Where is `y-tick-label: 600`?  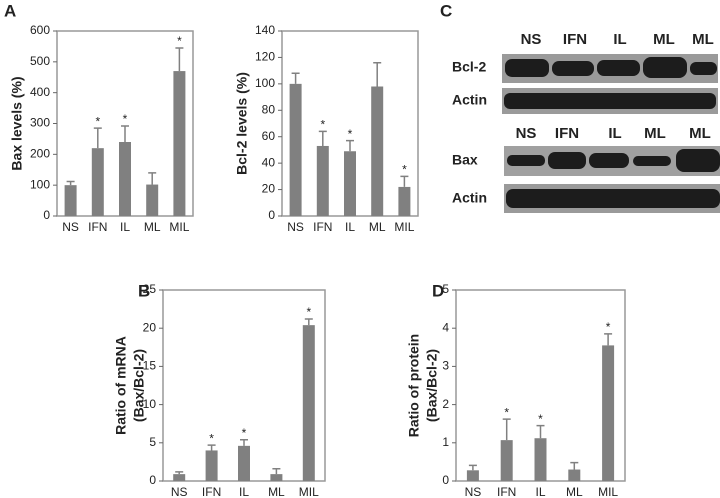
y-tick-label: 600 is located at coordinates (40, 30).